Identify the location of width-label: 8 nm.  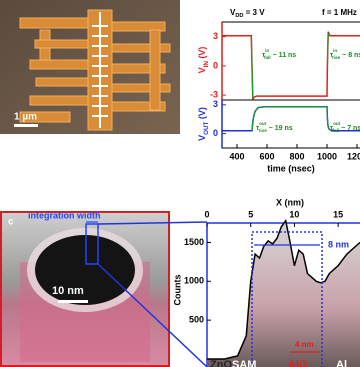
(338, 244).